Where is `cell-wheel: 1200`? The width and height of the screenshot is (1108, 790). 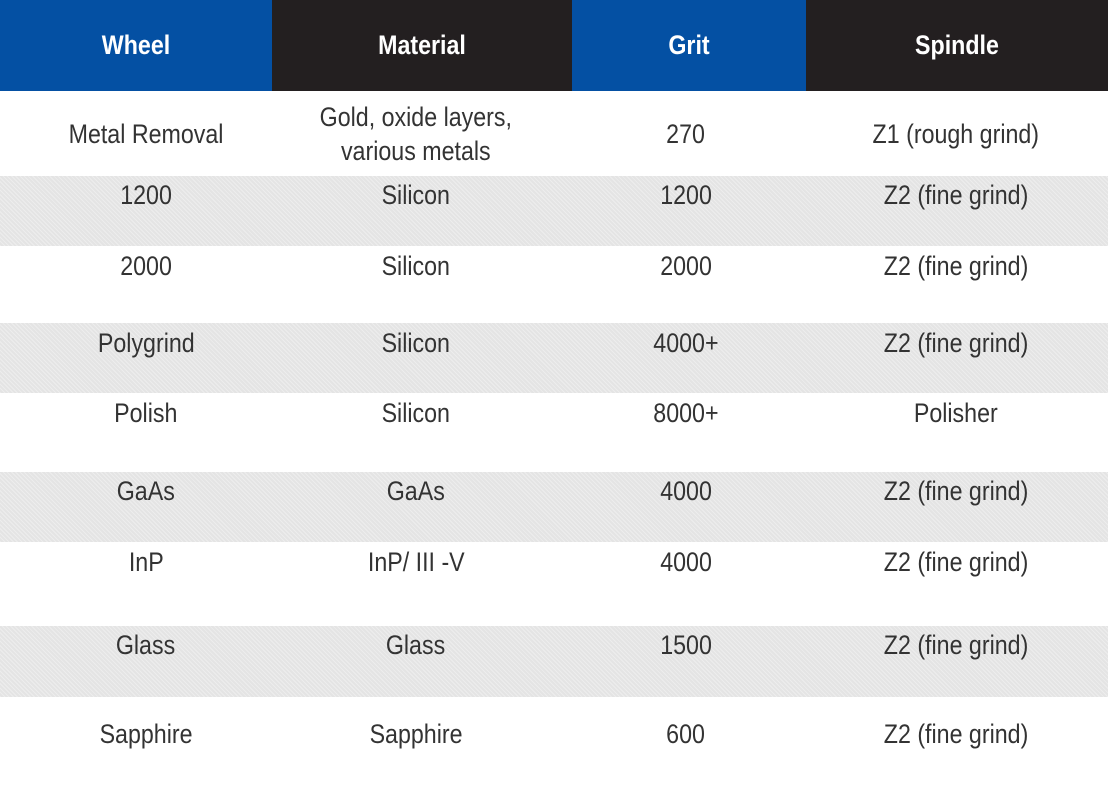 cell-wheel: 1200 is located at coordinates (146, 195).